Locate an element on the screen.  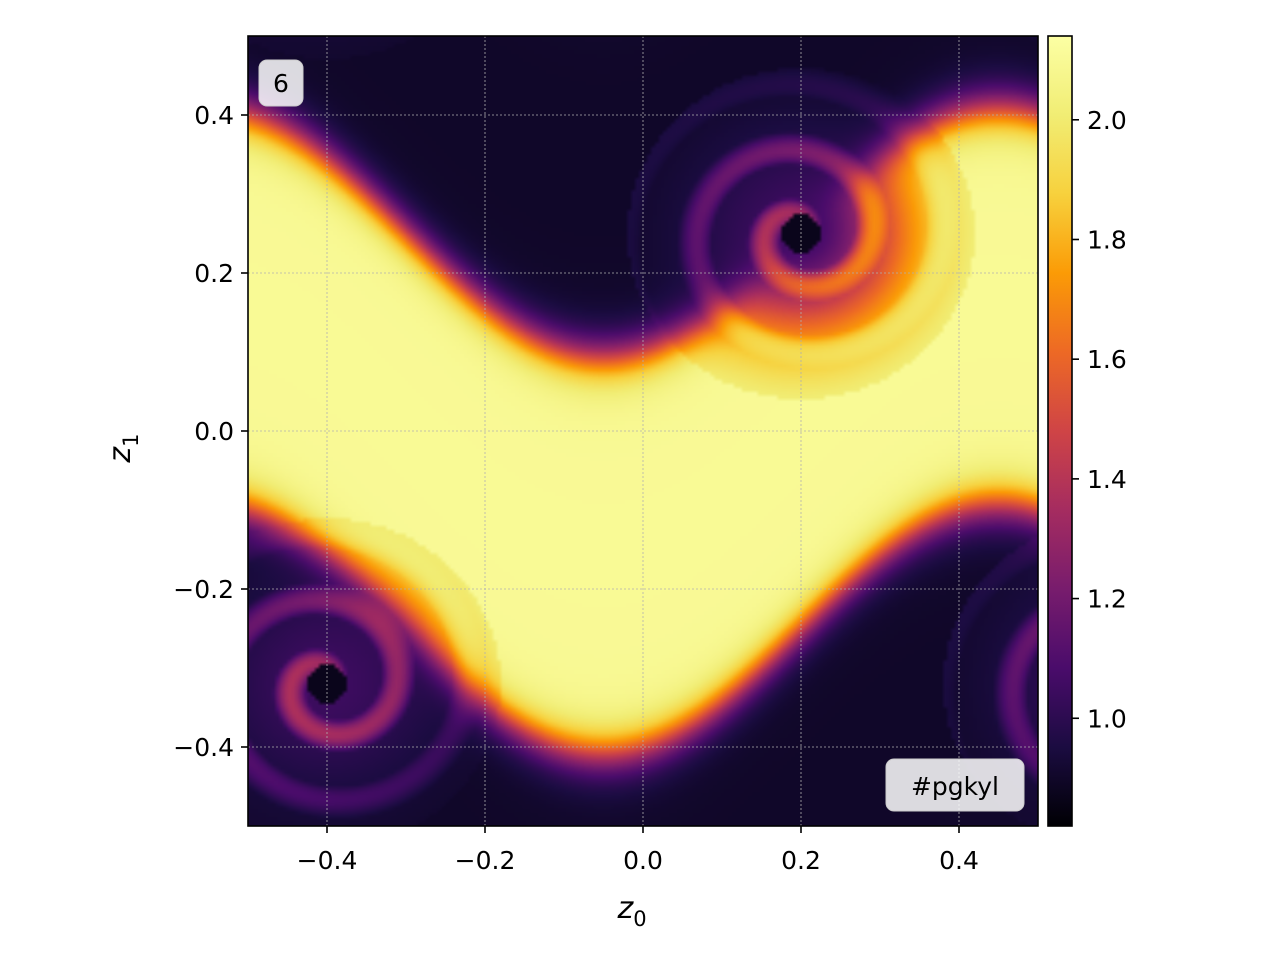
y-tick-label-3: 0.2 is located at coordinates (214, 273).